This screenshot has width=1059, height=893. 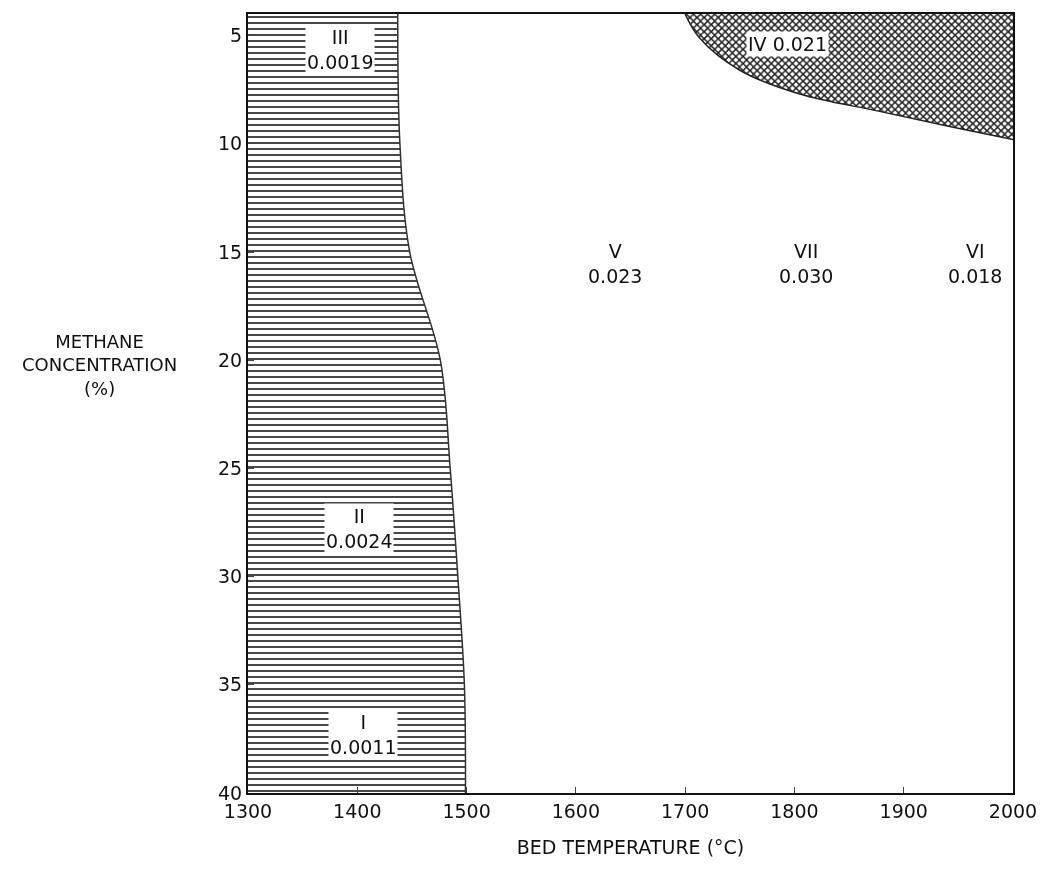 What do you see at coordinates (230, 576) in the screenshot?
I see `y-tick-label: 30` at bounding box center [230, 576].